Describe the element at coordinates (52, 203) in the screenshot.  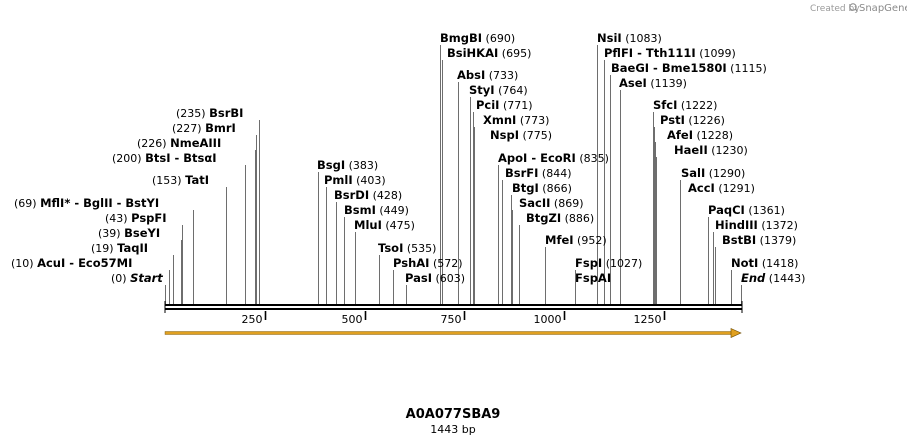
I see `site-name: MflI` at that location.